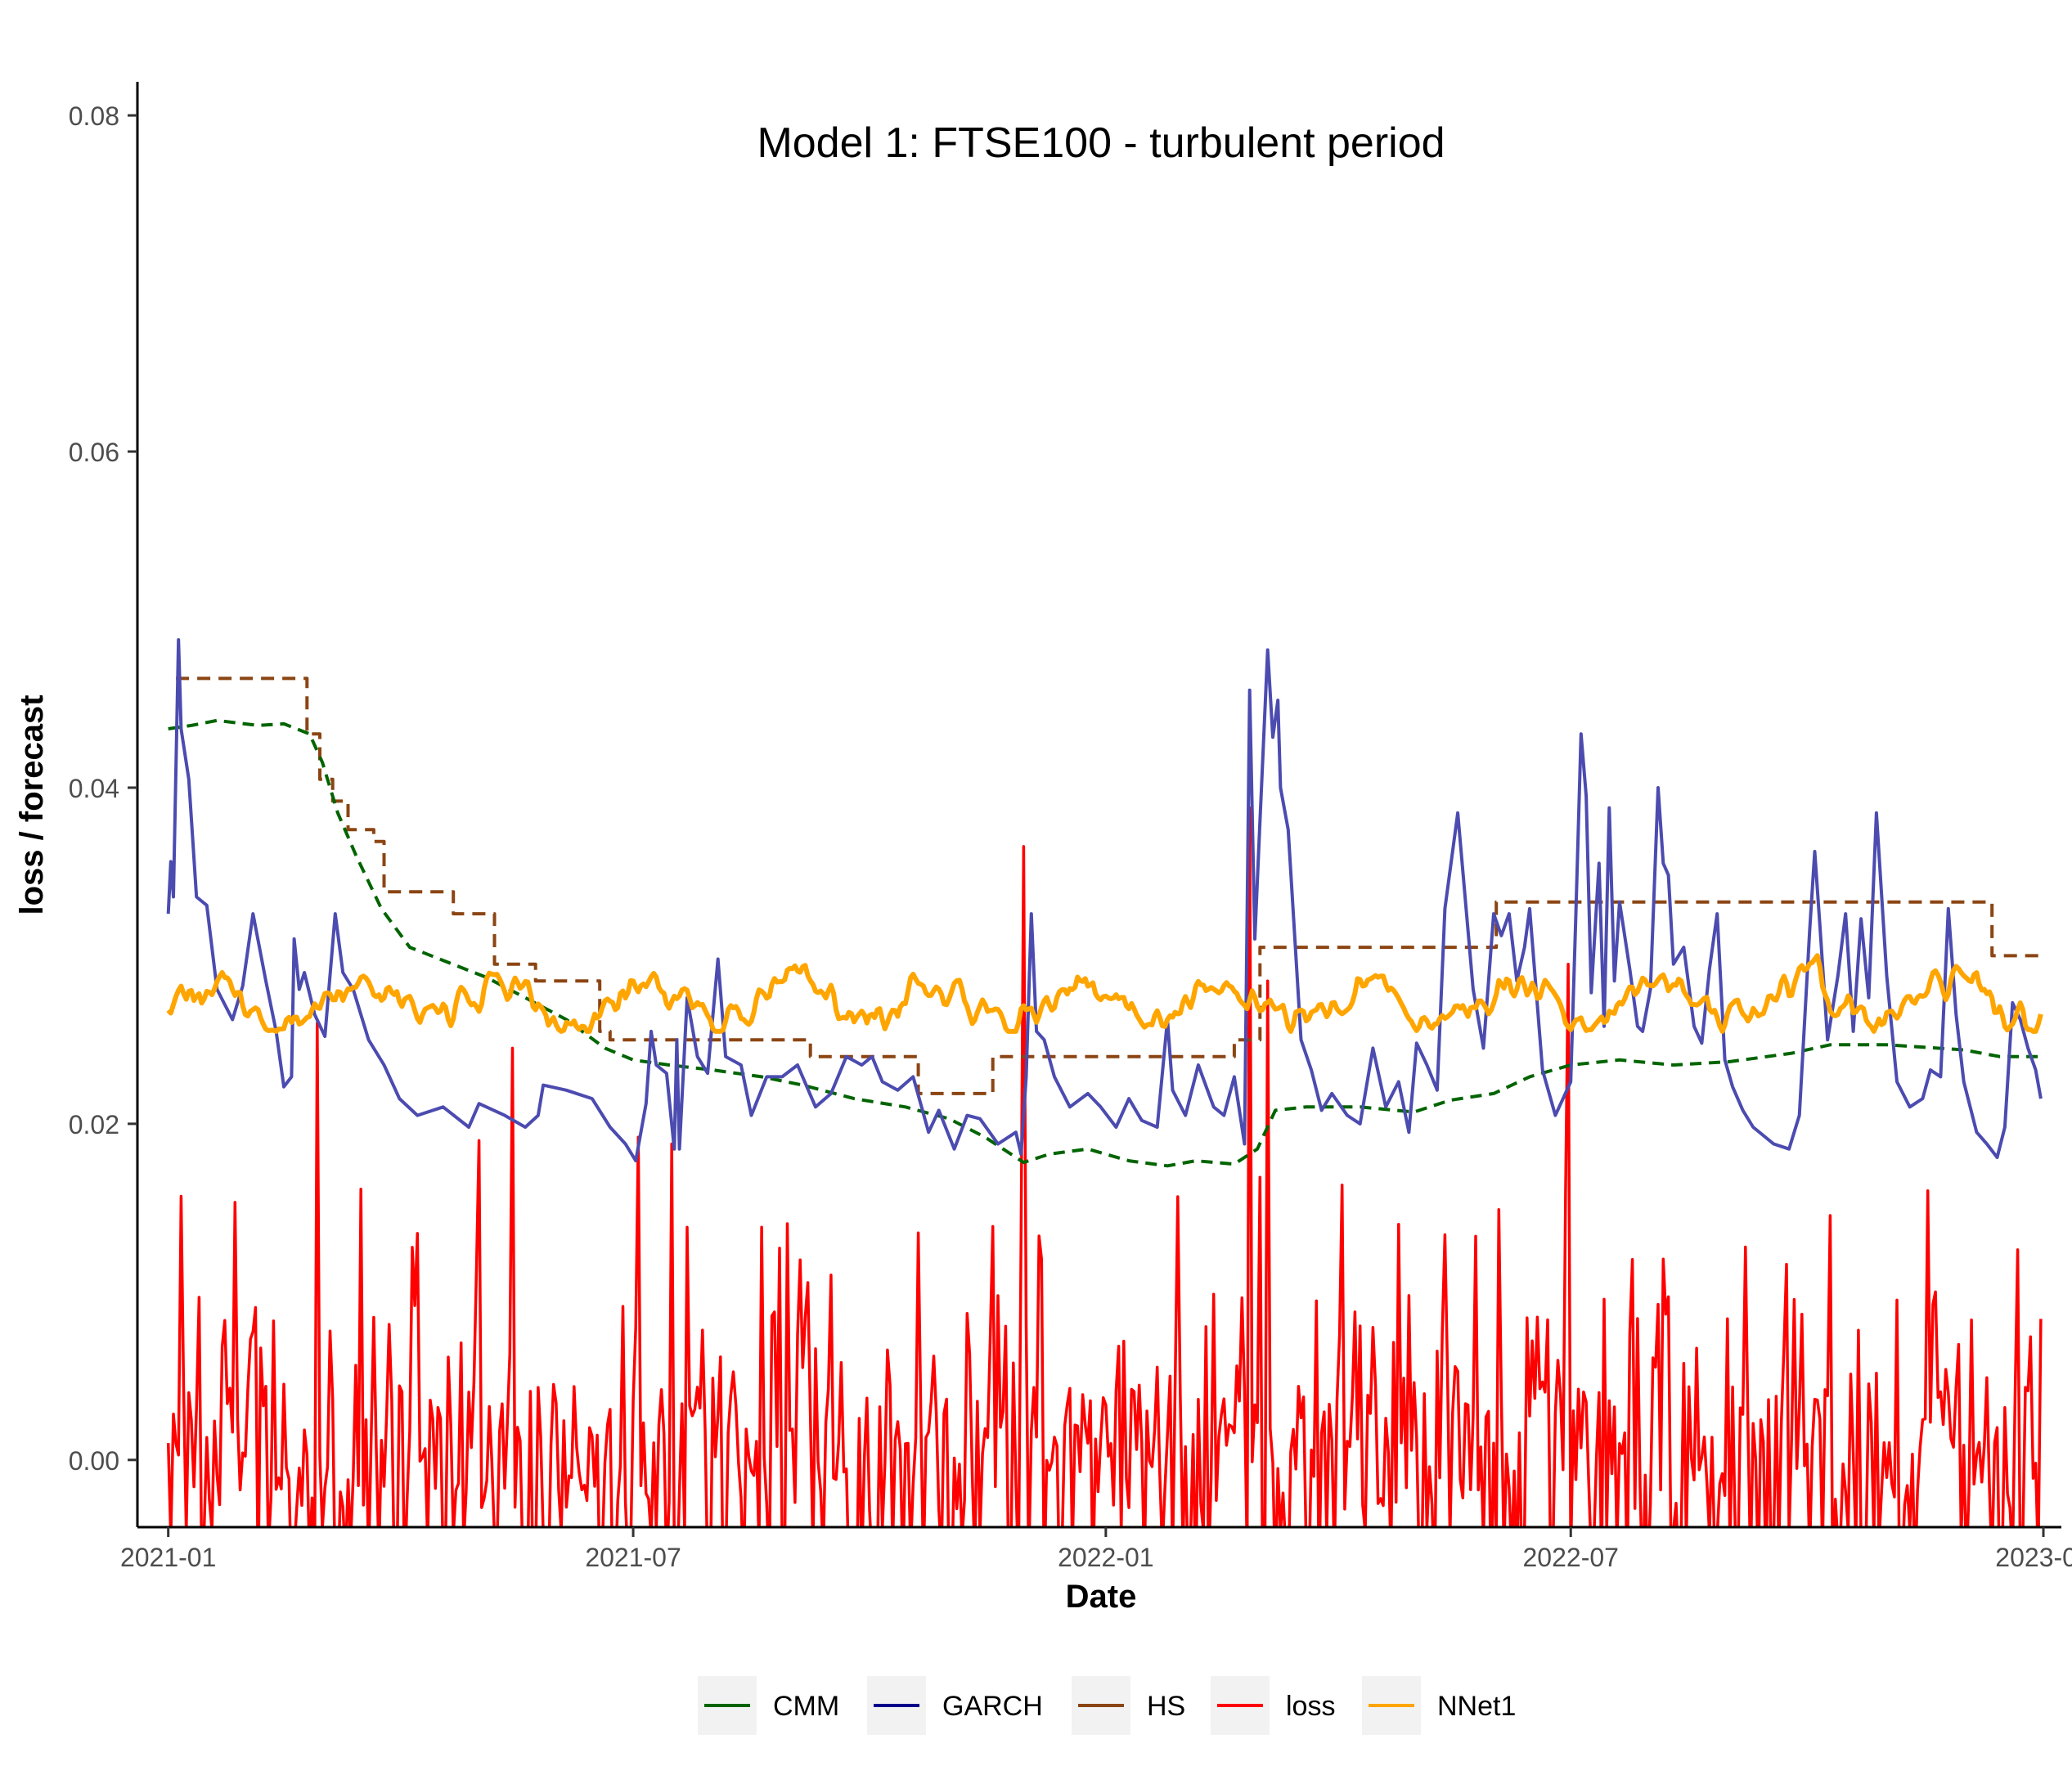  I want to click on chart-title: Model 1: FTSE100 - turbulent period, so click(1101, 143).